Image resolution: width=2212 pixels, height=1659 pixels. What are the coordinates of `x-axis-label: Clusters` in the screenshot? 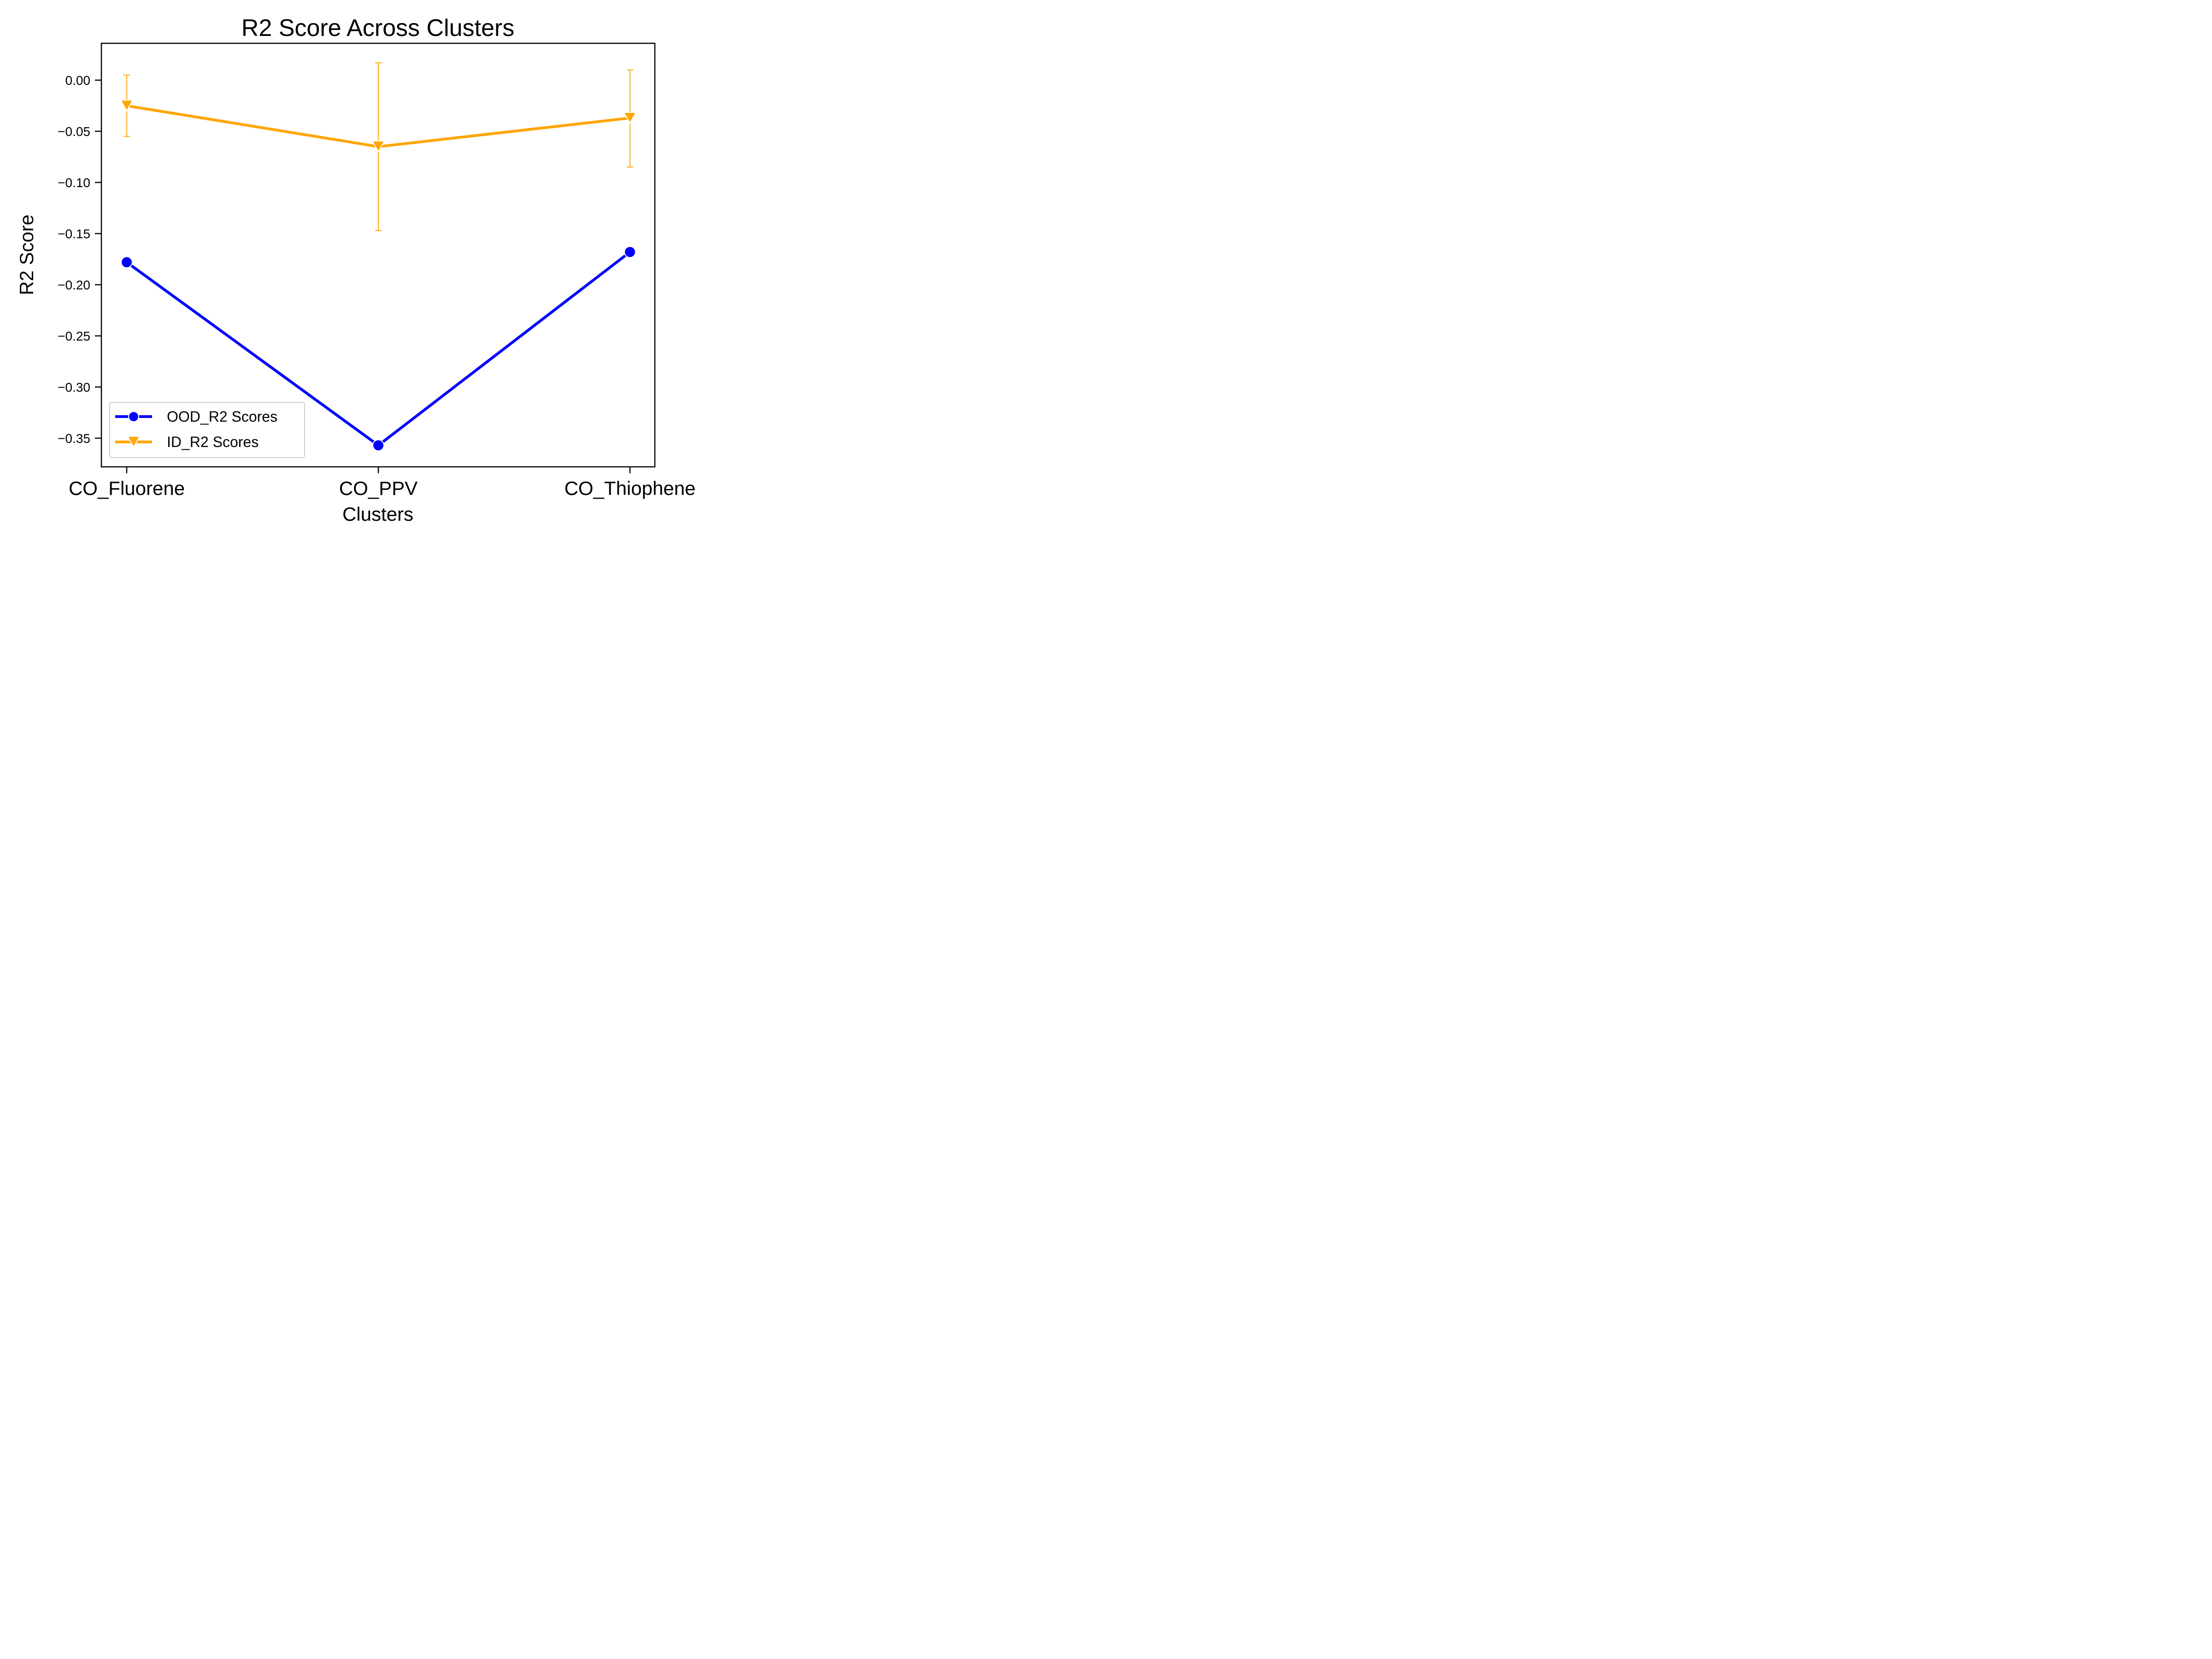 It's located at (377, 514).